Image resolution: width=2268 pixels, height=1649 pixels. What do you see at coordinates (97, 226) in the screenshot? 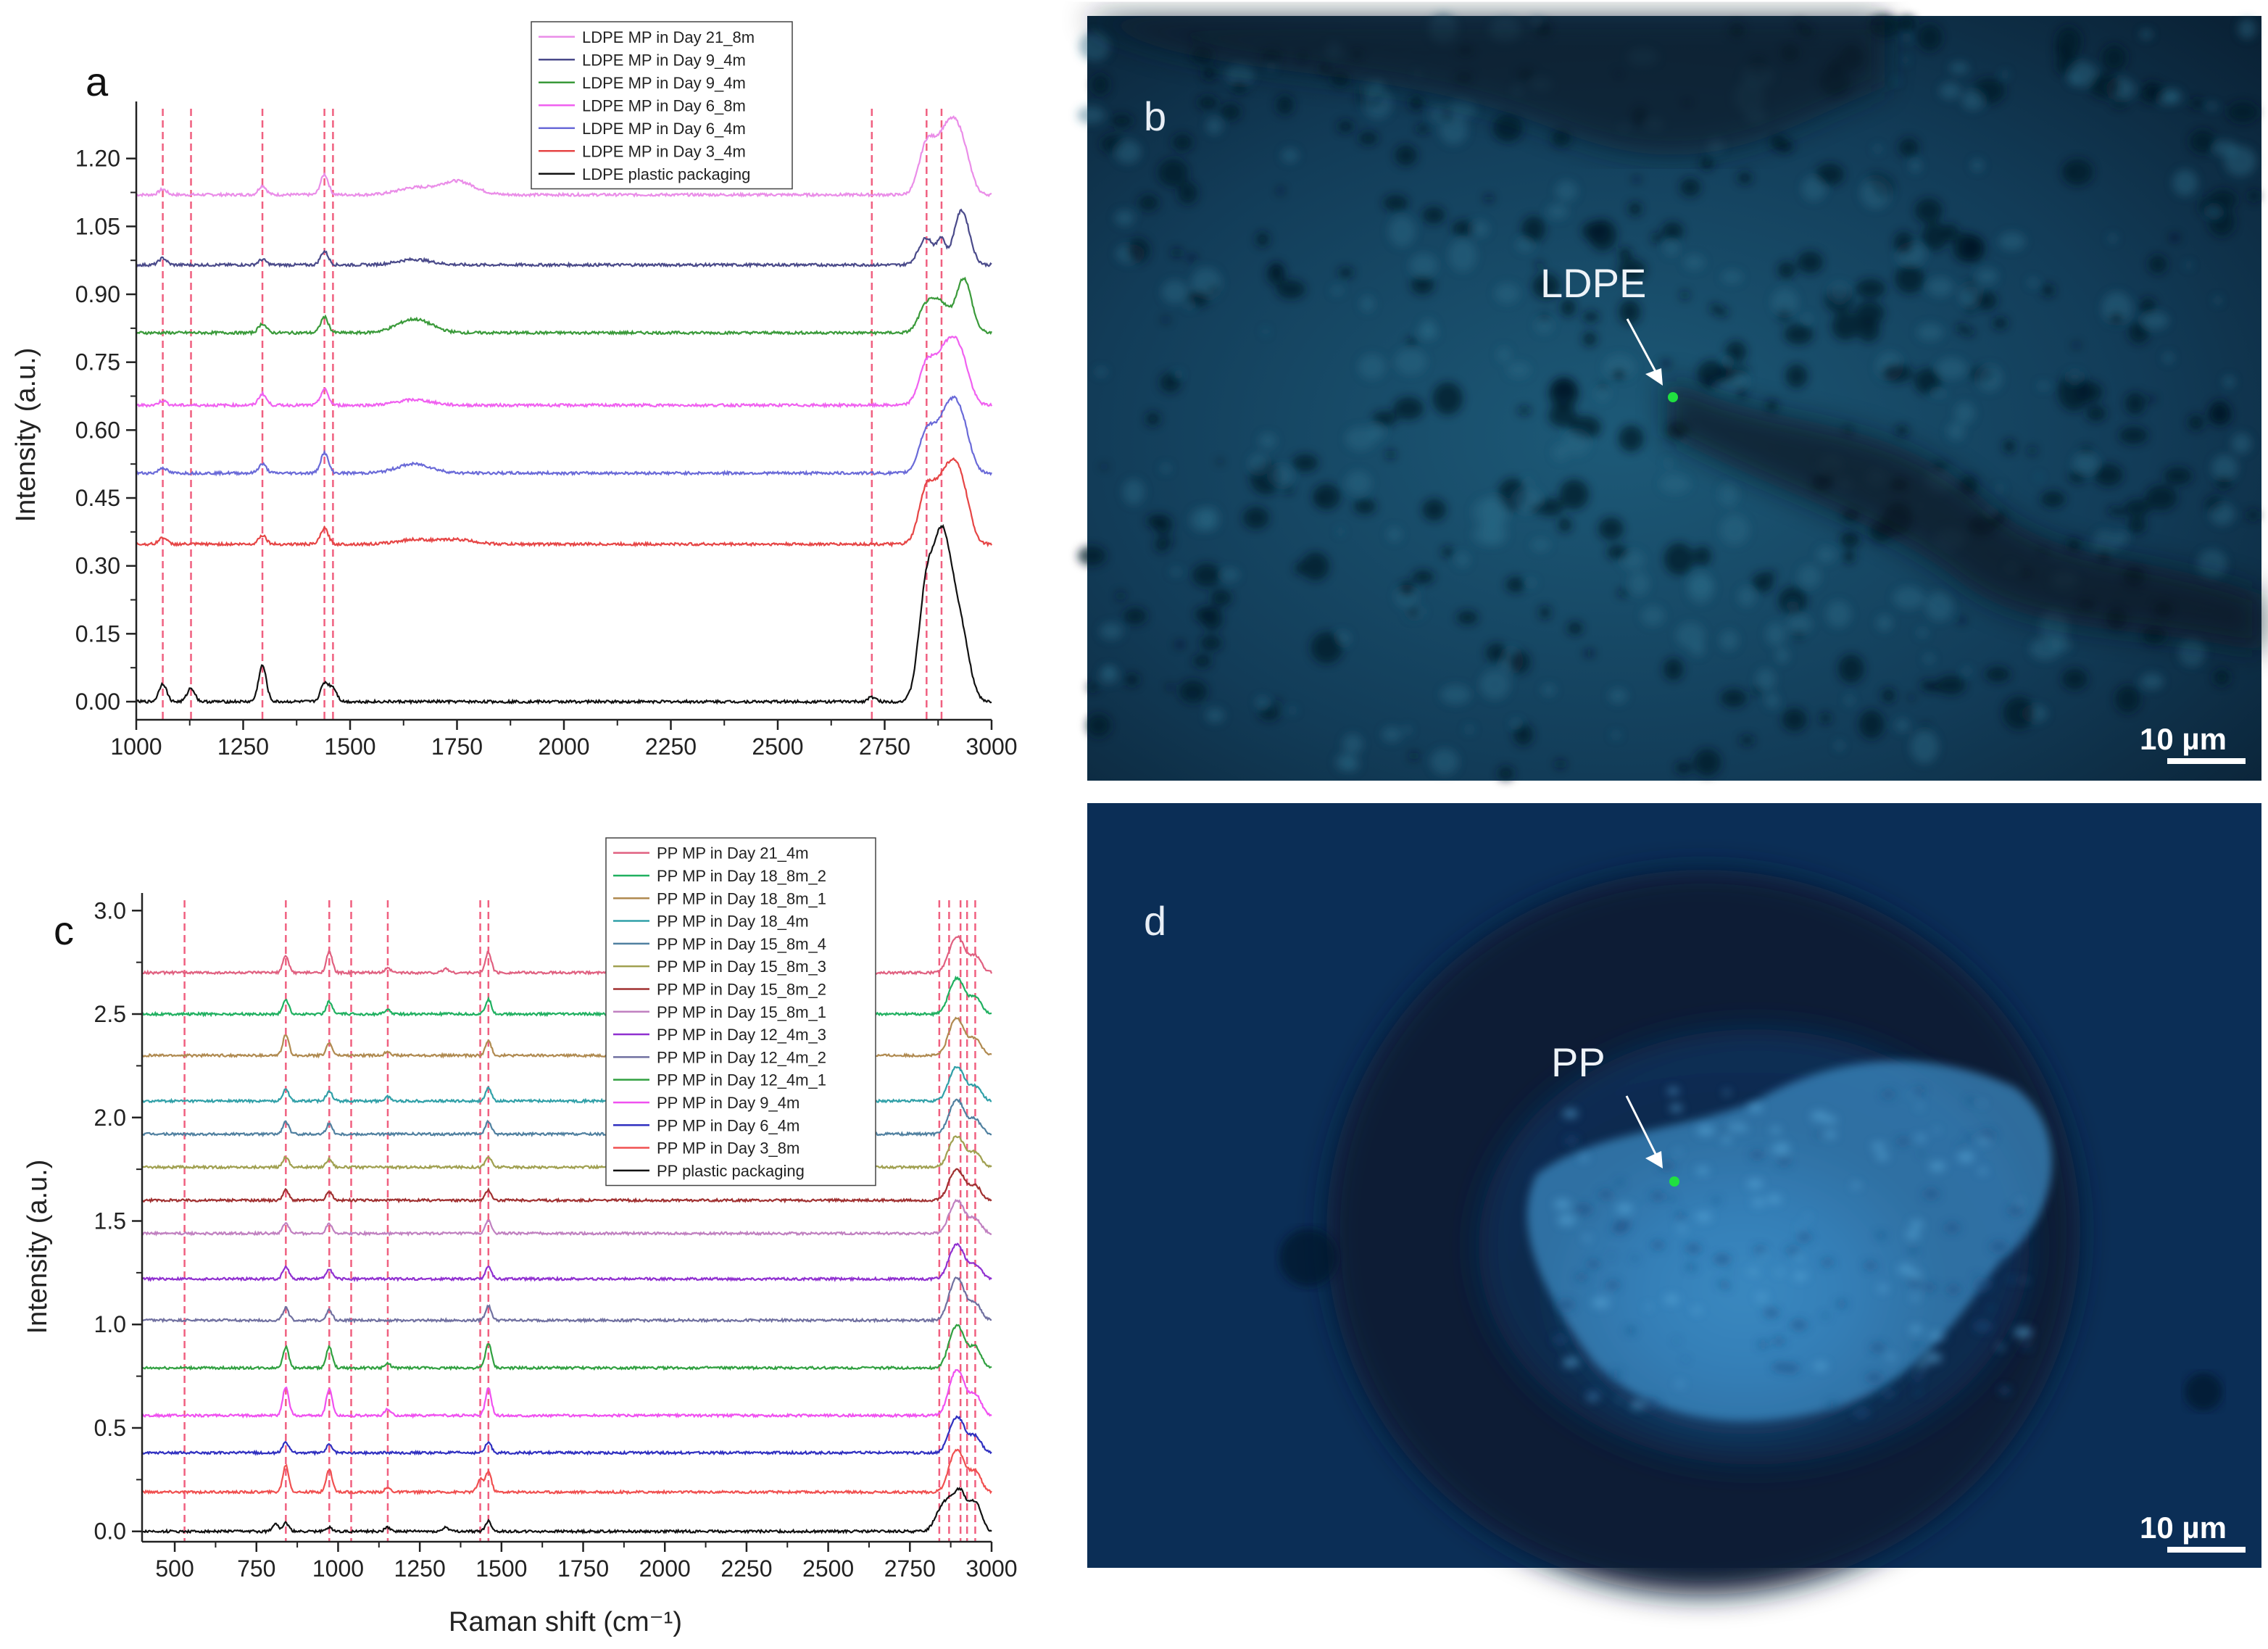
I see `y-tick-label: 1.05` at bounding box center [97, 226].